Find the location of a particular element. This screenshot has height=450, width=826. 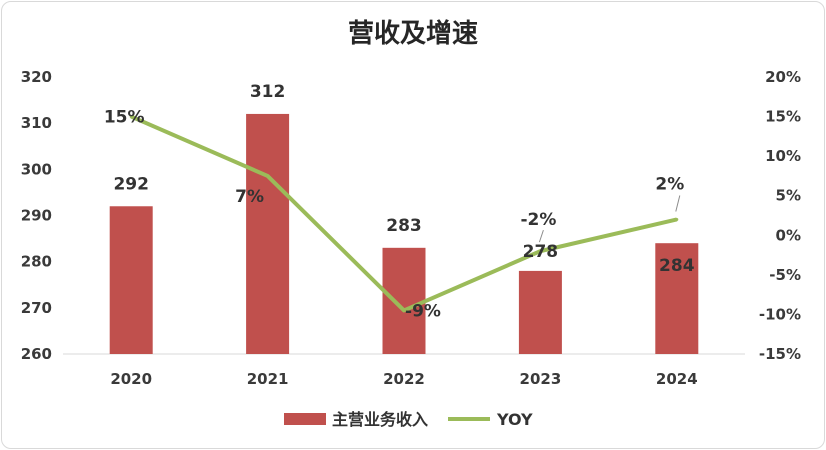

right-y-axis: -15% -10% -5% 0% 5% 10% 15% 20% is located at coordinates (780, 215).